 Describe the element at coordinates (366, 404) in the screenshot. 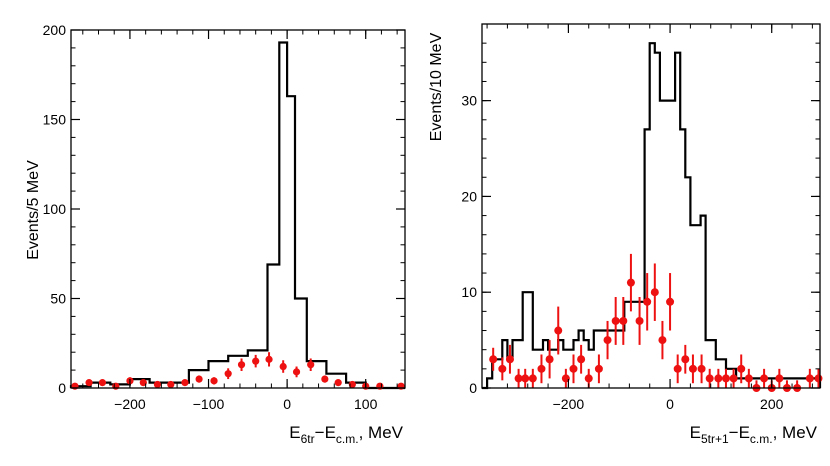

I see `left-x-tick-label: 100` at that location.